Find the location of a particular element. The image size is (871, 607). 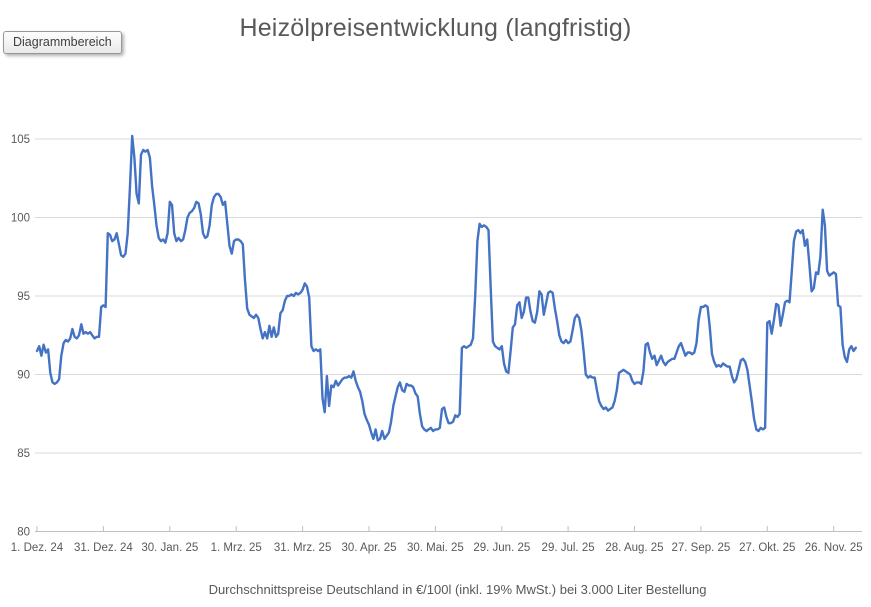

svg-text: 27. Sep. 25 is located at coordinates (700, 548).